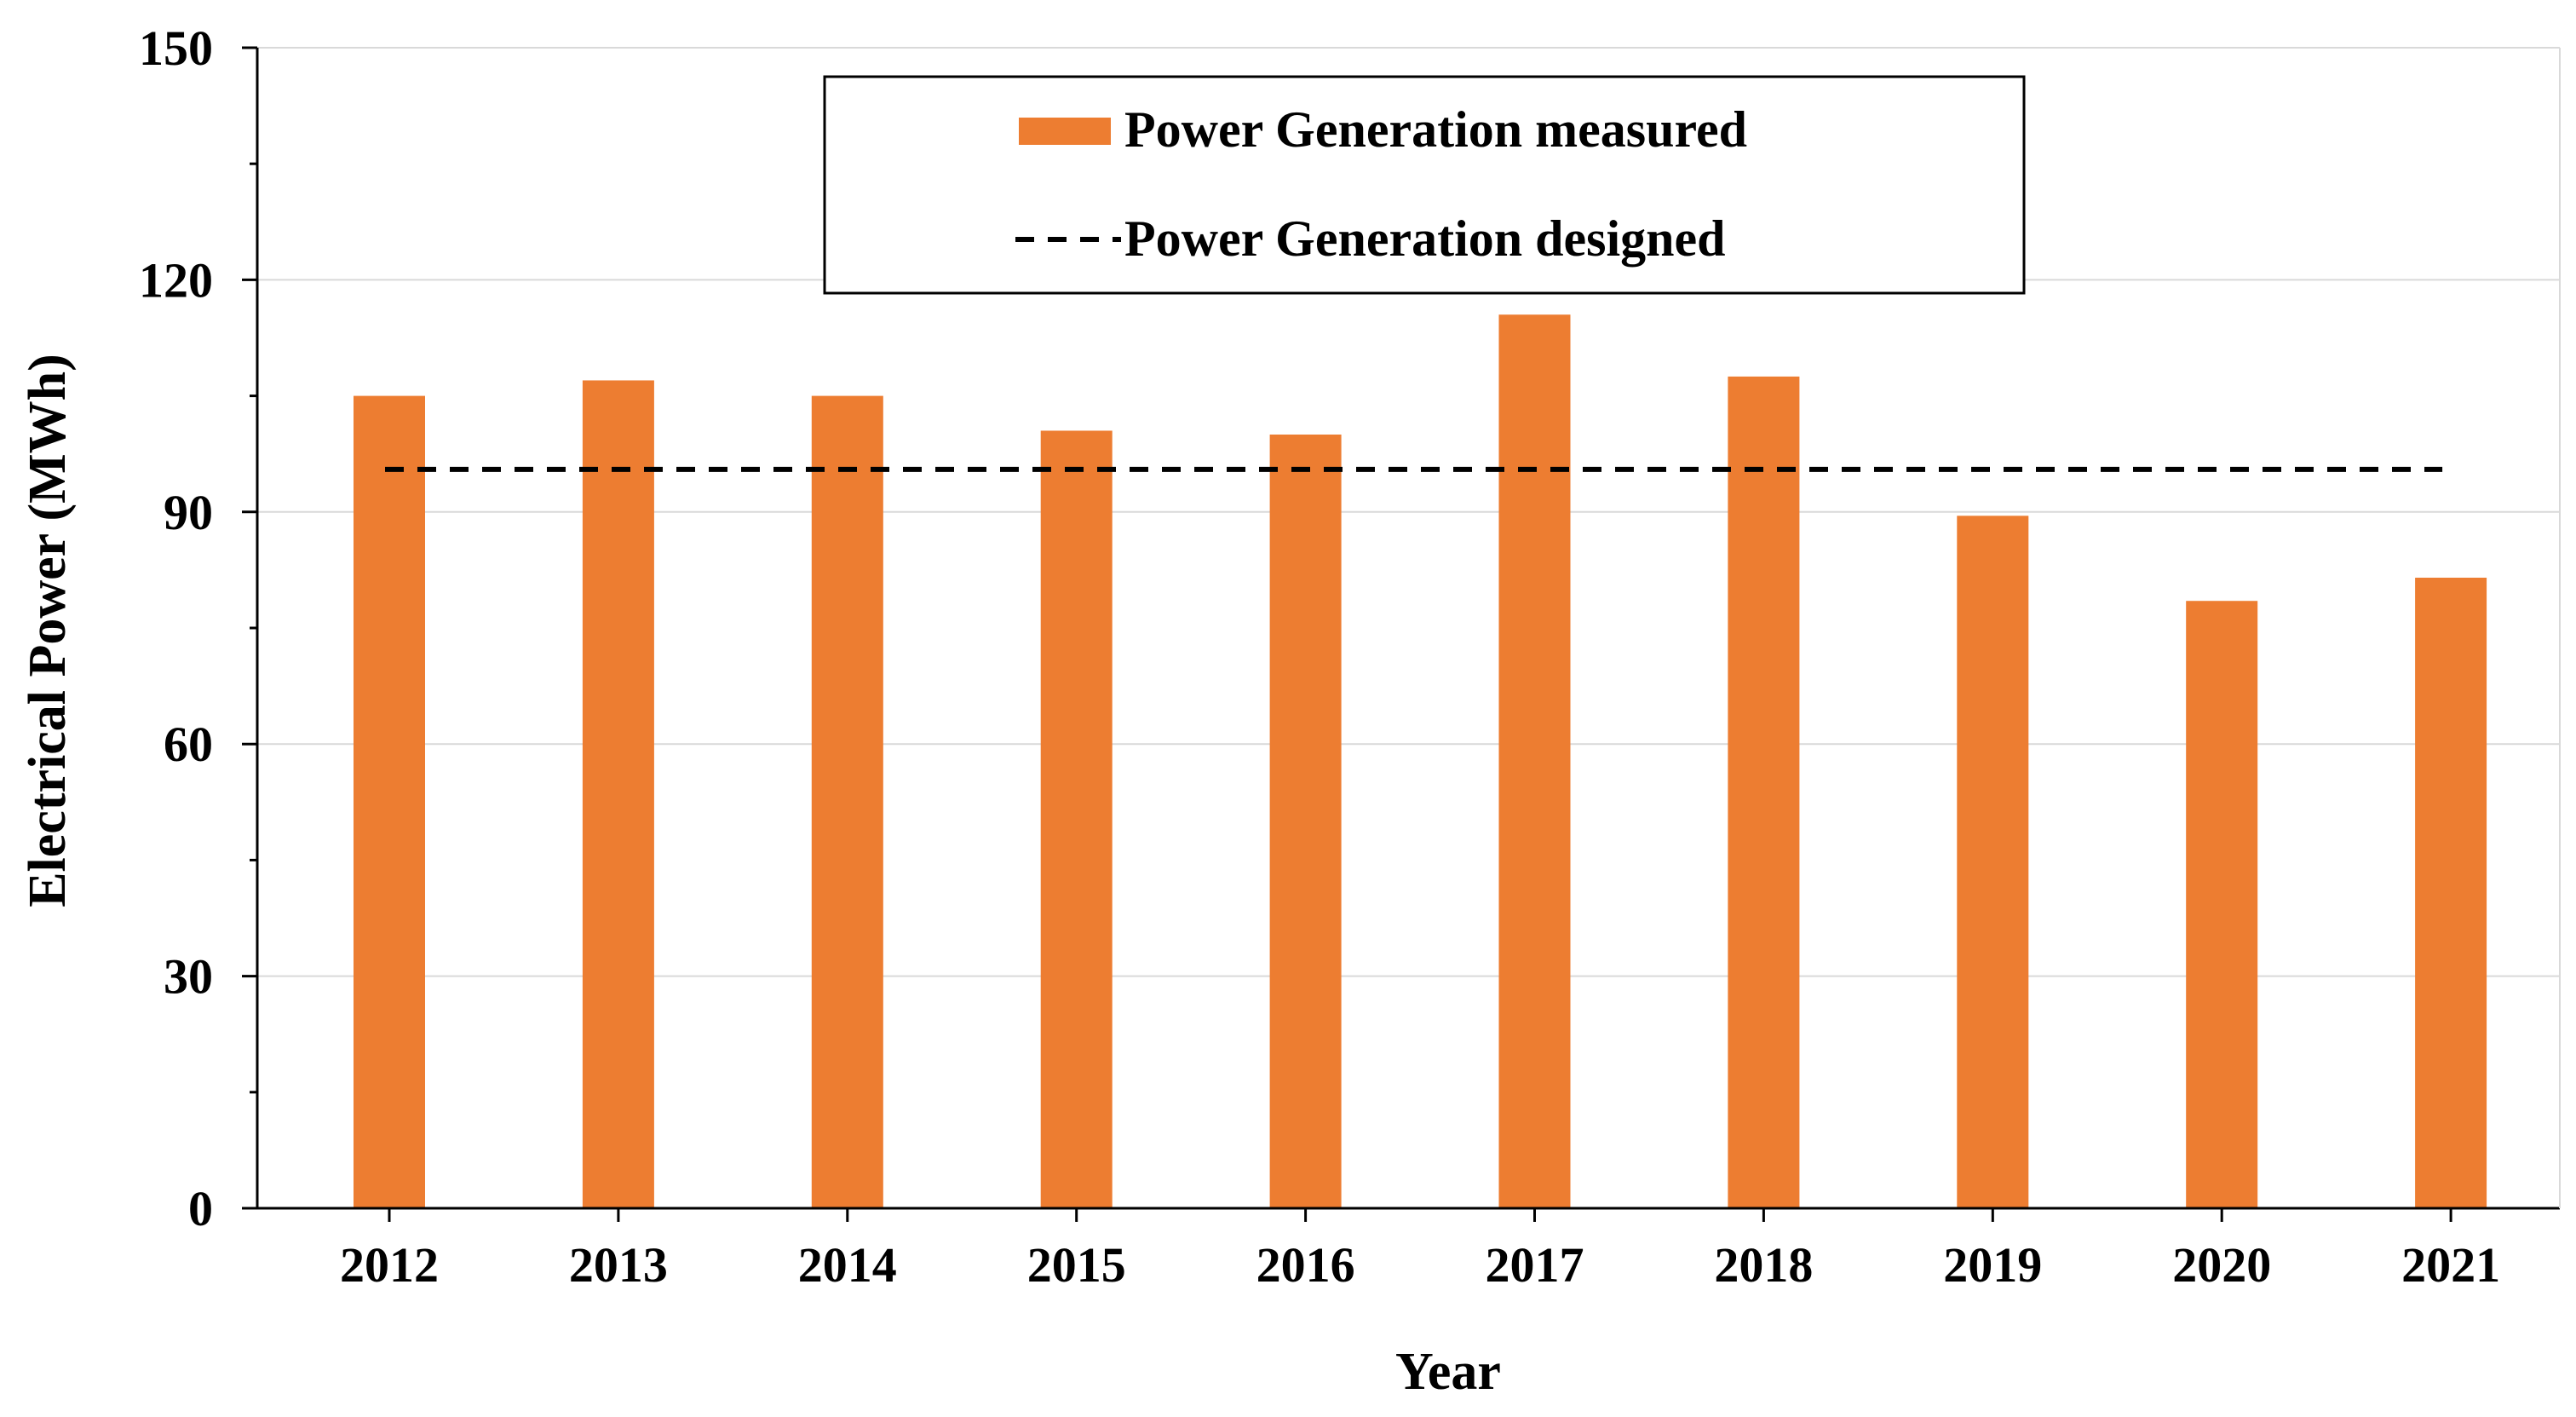  What do you see at coordinates (1425, 238) in the screenshot?
I see `legend-label-designed: Power Generation designed` at bounding box center [1425, 238].